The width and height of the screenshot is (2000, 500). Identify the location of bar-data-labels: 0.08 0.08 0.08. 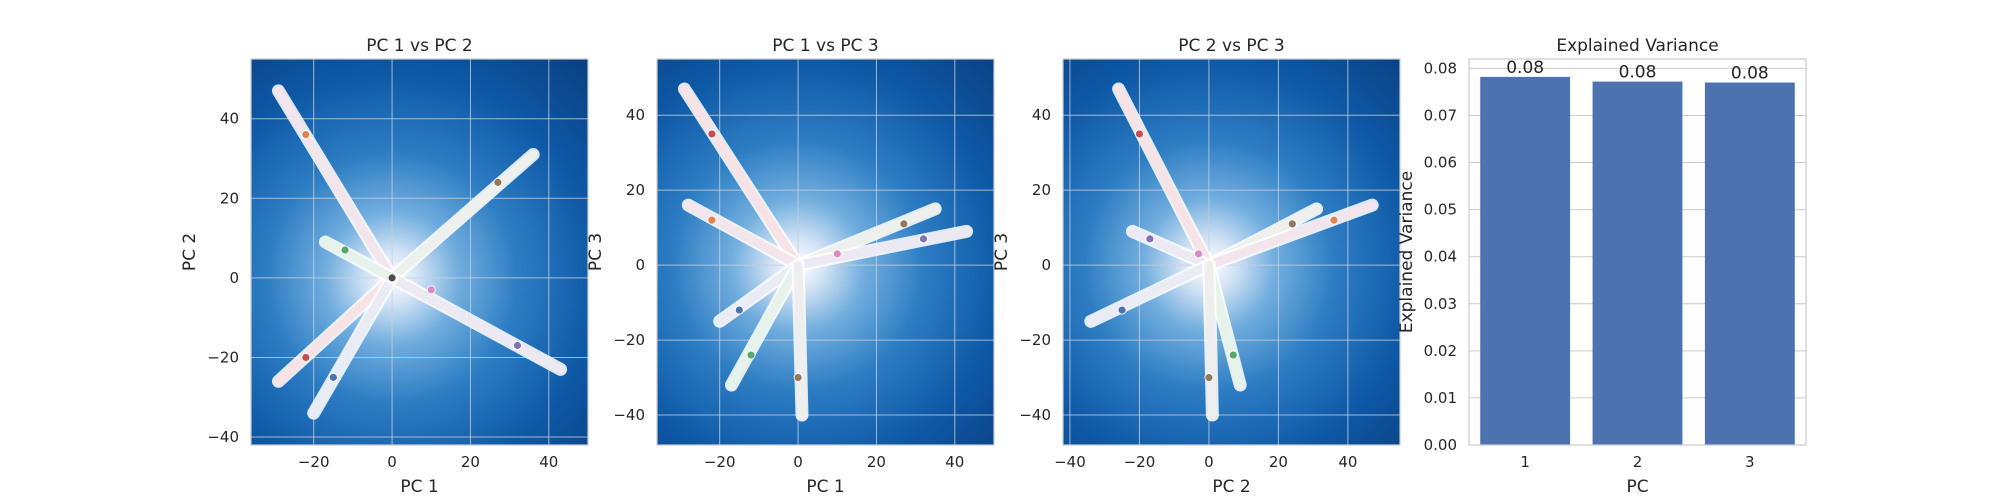
(1637, 71).